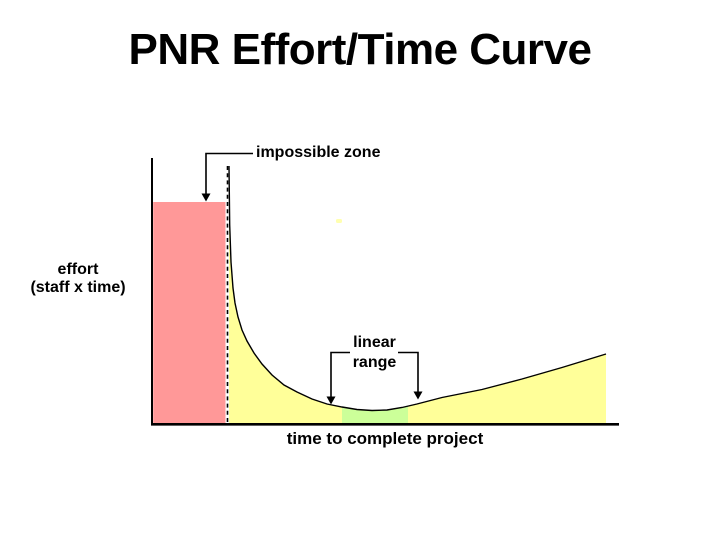  Describe the element at coordinates (408, 372) in the screenshot. I see `linear-range-right-arrow` at that location.